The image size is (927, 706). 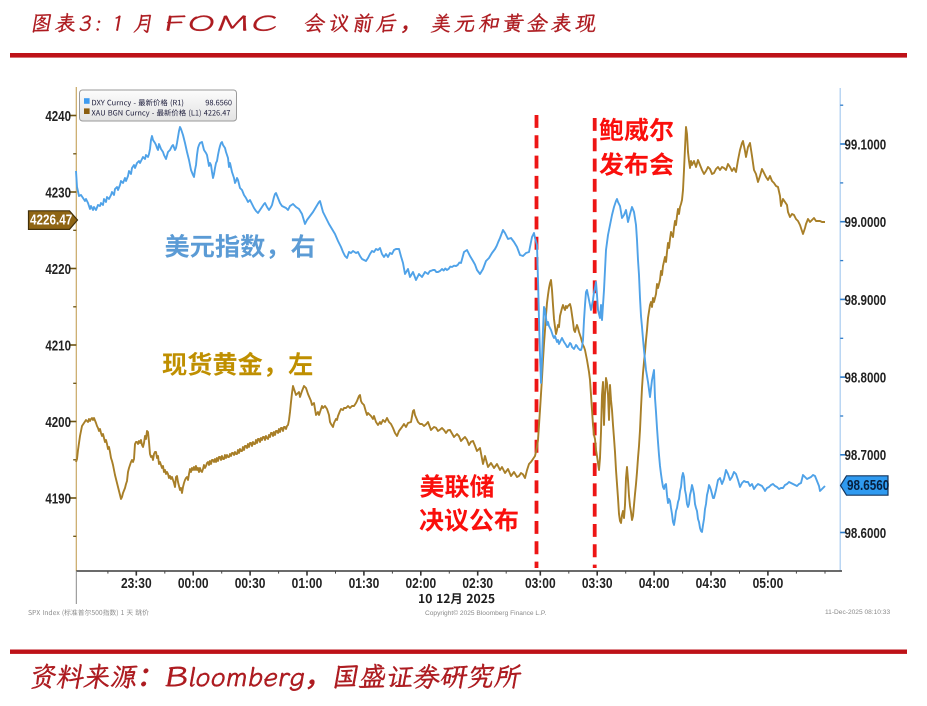 I want to click on svg-text: 23:30, so click(x=136, y=583).